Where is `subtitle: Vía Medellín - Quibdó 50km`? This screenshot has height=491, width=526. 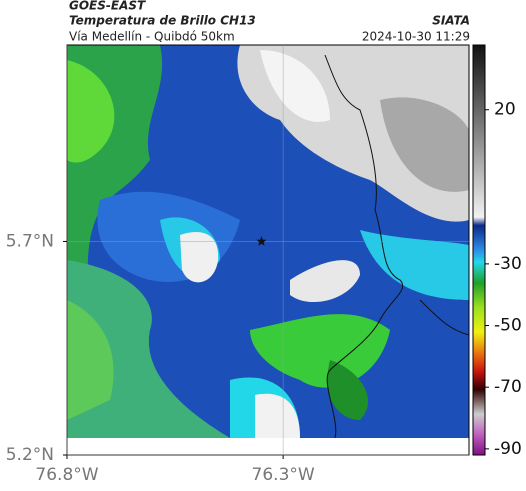
subtitle: Vía Medellín - Quibdó 50km is located at coordinates (152, 37).